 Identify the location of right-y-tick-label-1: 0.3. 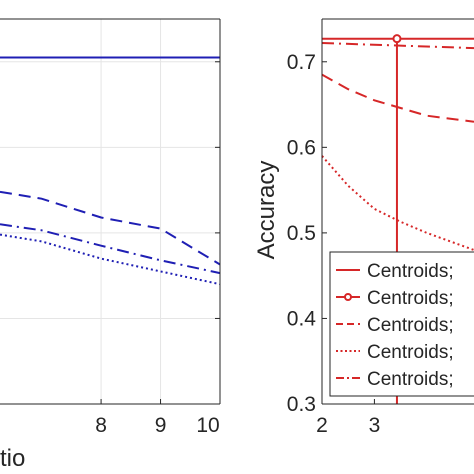
(301, 404).